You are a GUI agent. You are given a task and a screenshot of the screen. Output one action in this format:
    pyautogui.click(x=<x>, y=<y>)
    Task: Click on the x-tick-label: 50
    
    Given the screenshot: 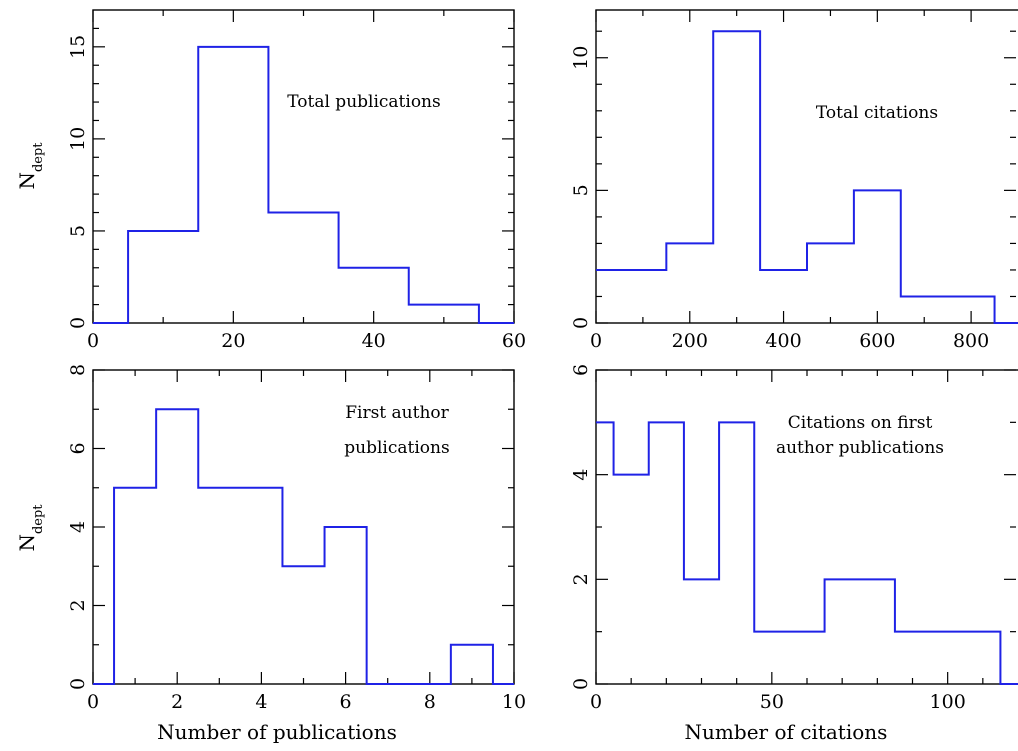 What is the action you would take?
    pyautogui.click(x=772, y=702)
    